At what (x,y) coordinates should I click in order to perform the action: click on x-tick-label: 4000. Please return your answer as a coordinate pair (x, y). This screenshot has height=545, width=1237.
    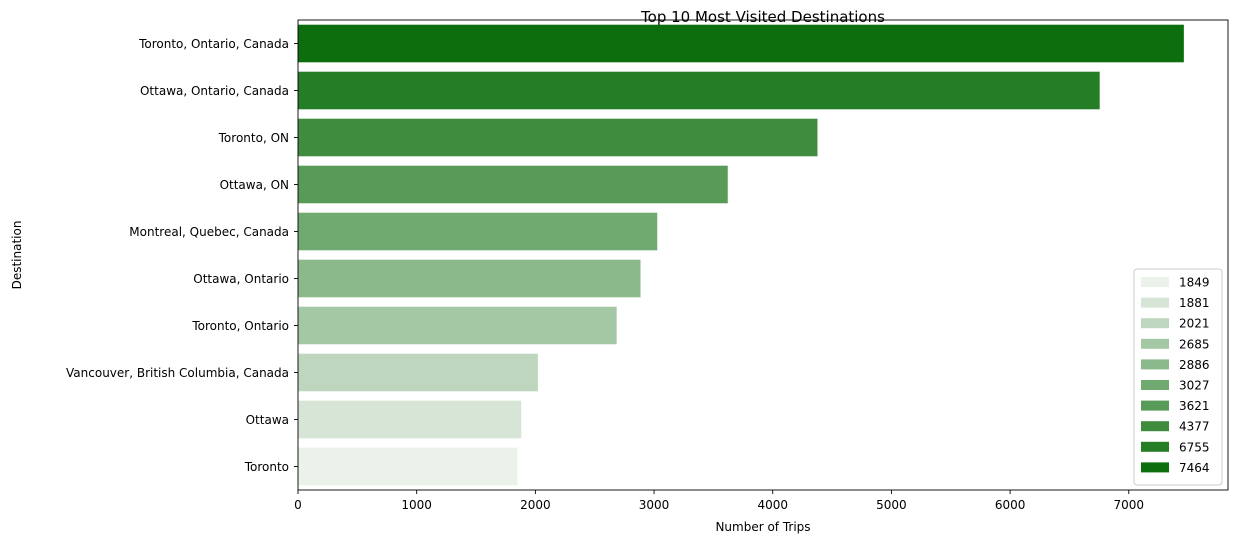
    Looking at the image, I should click on (772, 505).